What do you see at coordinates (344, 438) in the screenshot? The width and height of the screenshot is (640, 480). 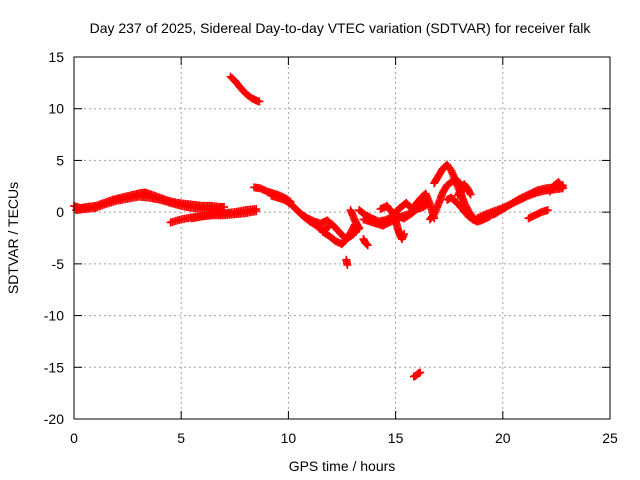 I see `x-tick-labels: 0 5 10 15 20 25` at bounding box center [344, 438].